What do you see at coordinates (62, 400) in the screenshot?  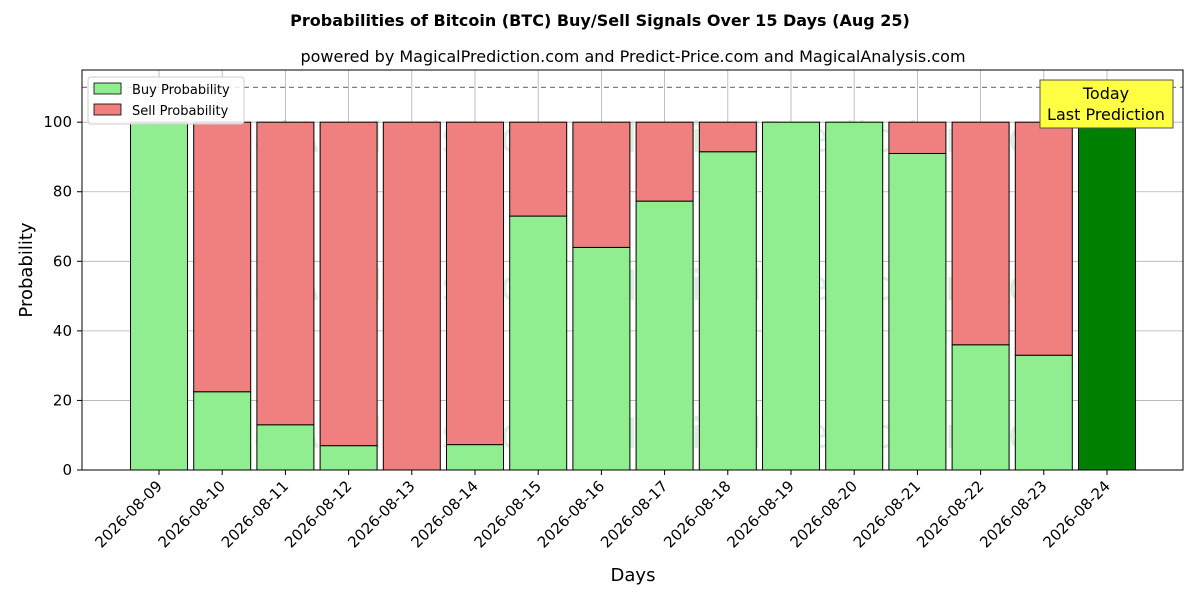 I see `y-tick-label: 20` at bounding box center [62, 400].